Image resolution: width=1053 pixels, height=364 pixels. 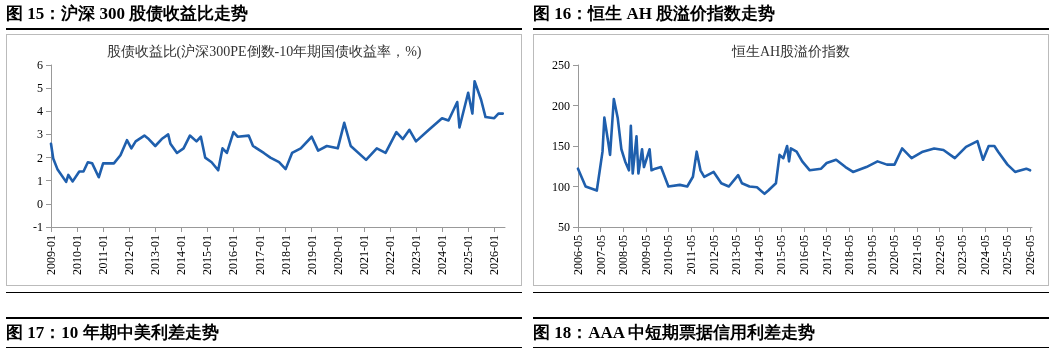 I want to click on x-tick-label: 2019-01, so click(x=311, y=255).